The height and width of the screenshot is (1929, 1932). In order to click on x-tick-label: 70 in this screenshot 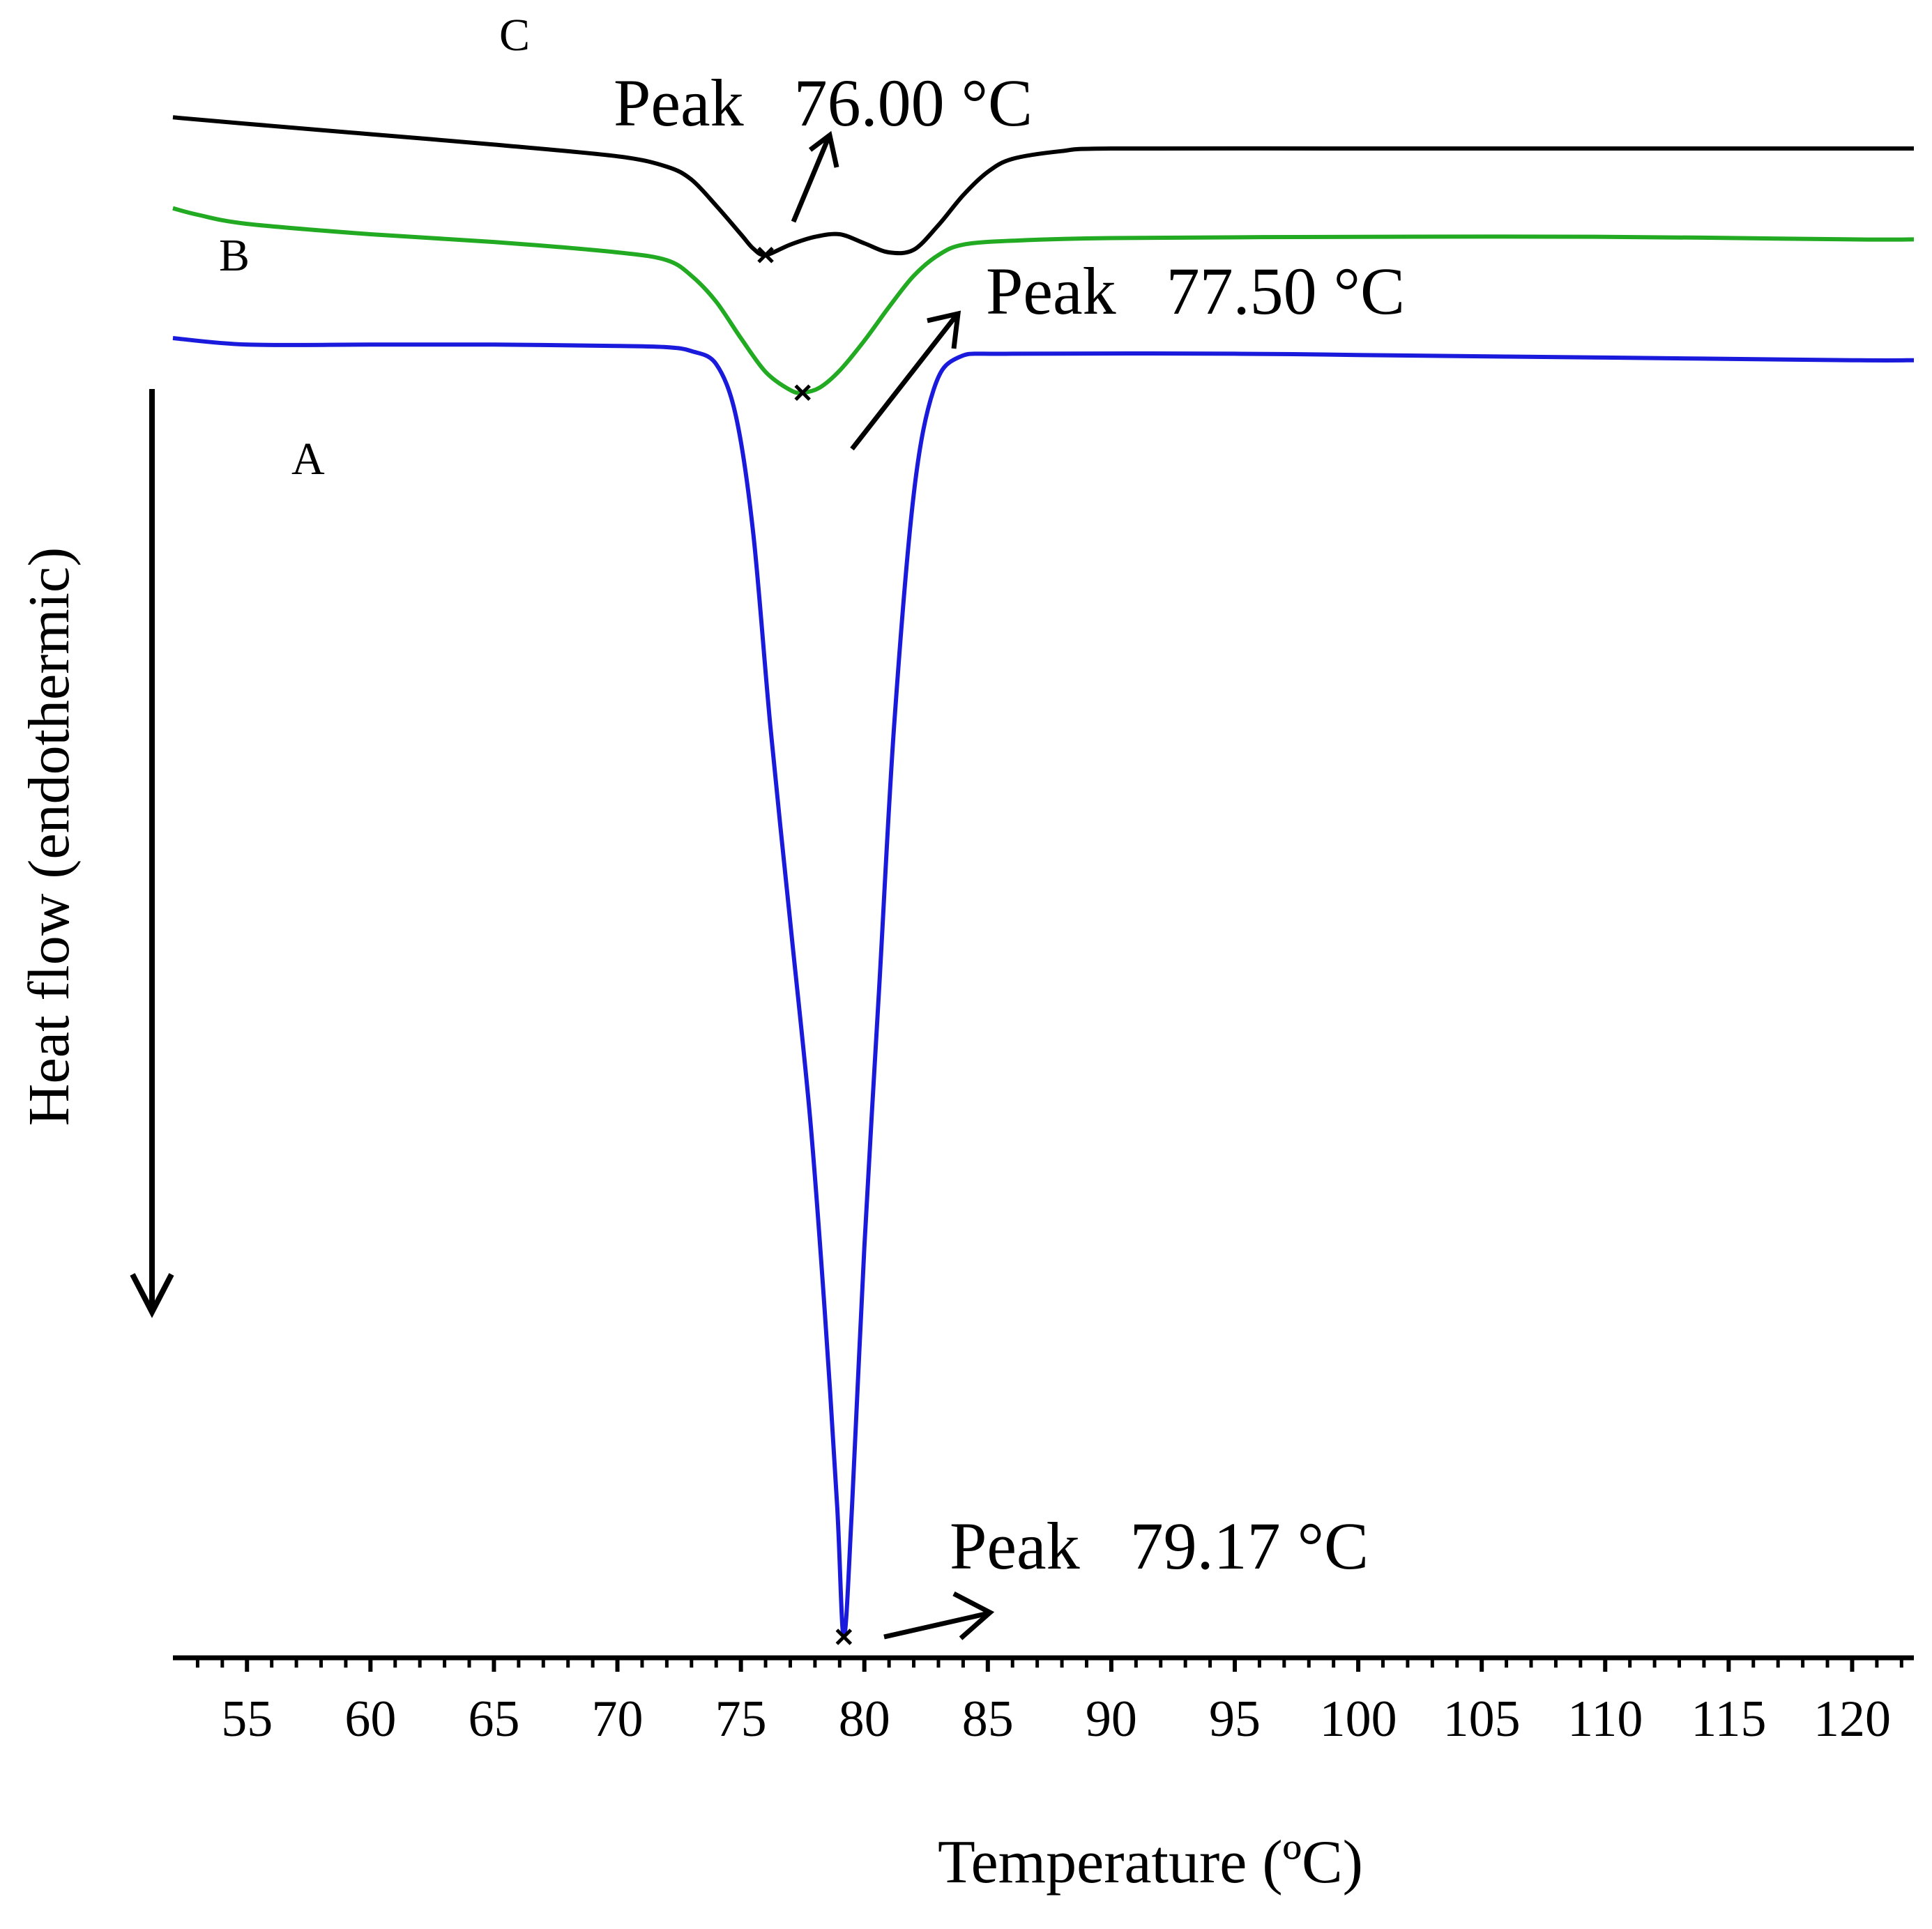, I will do `click(618, 1719)`.